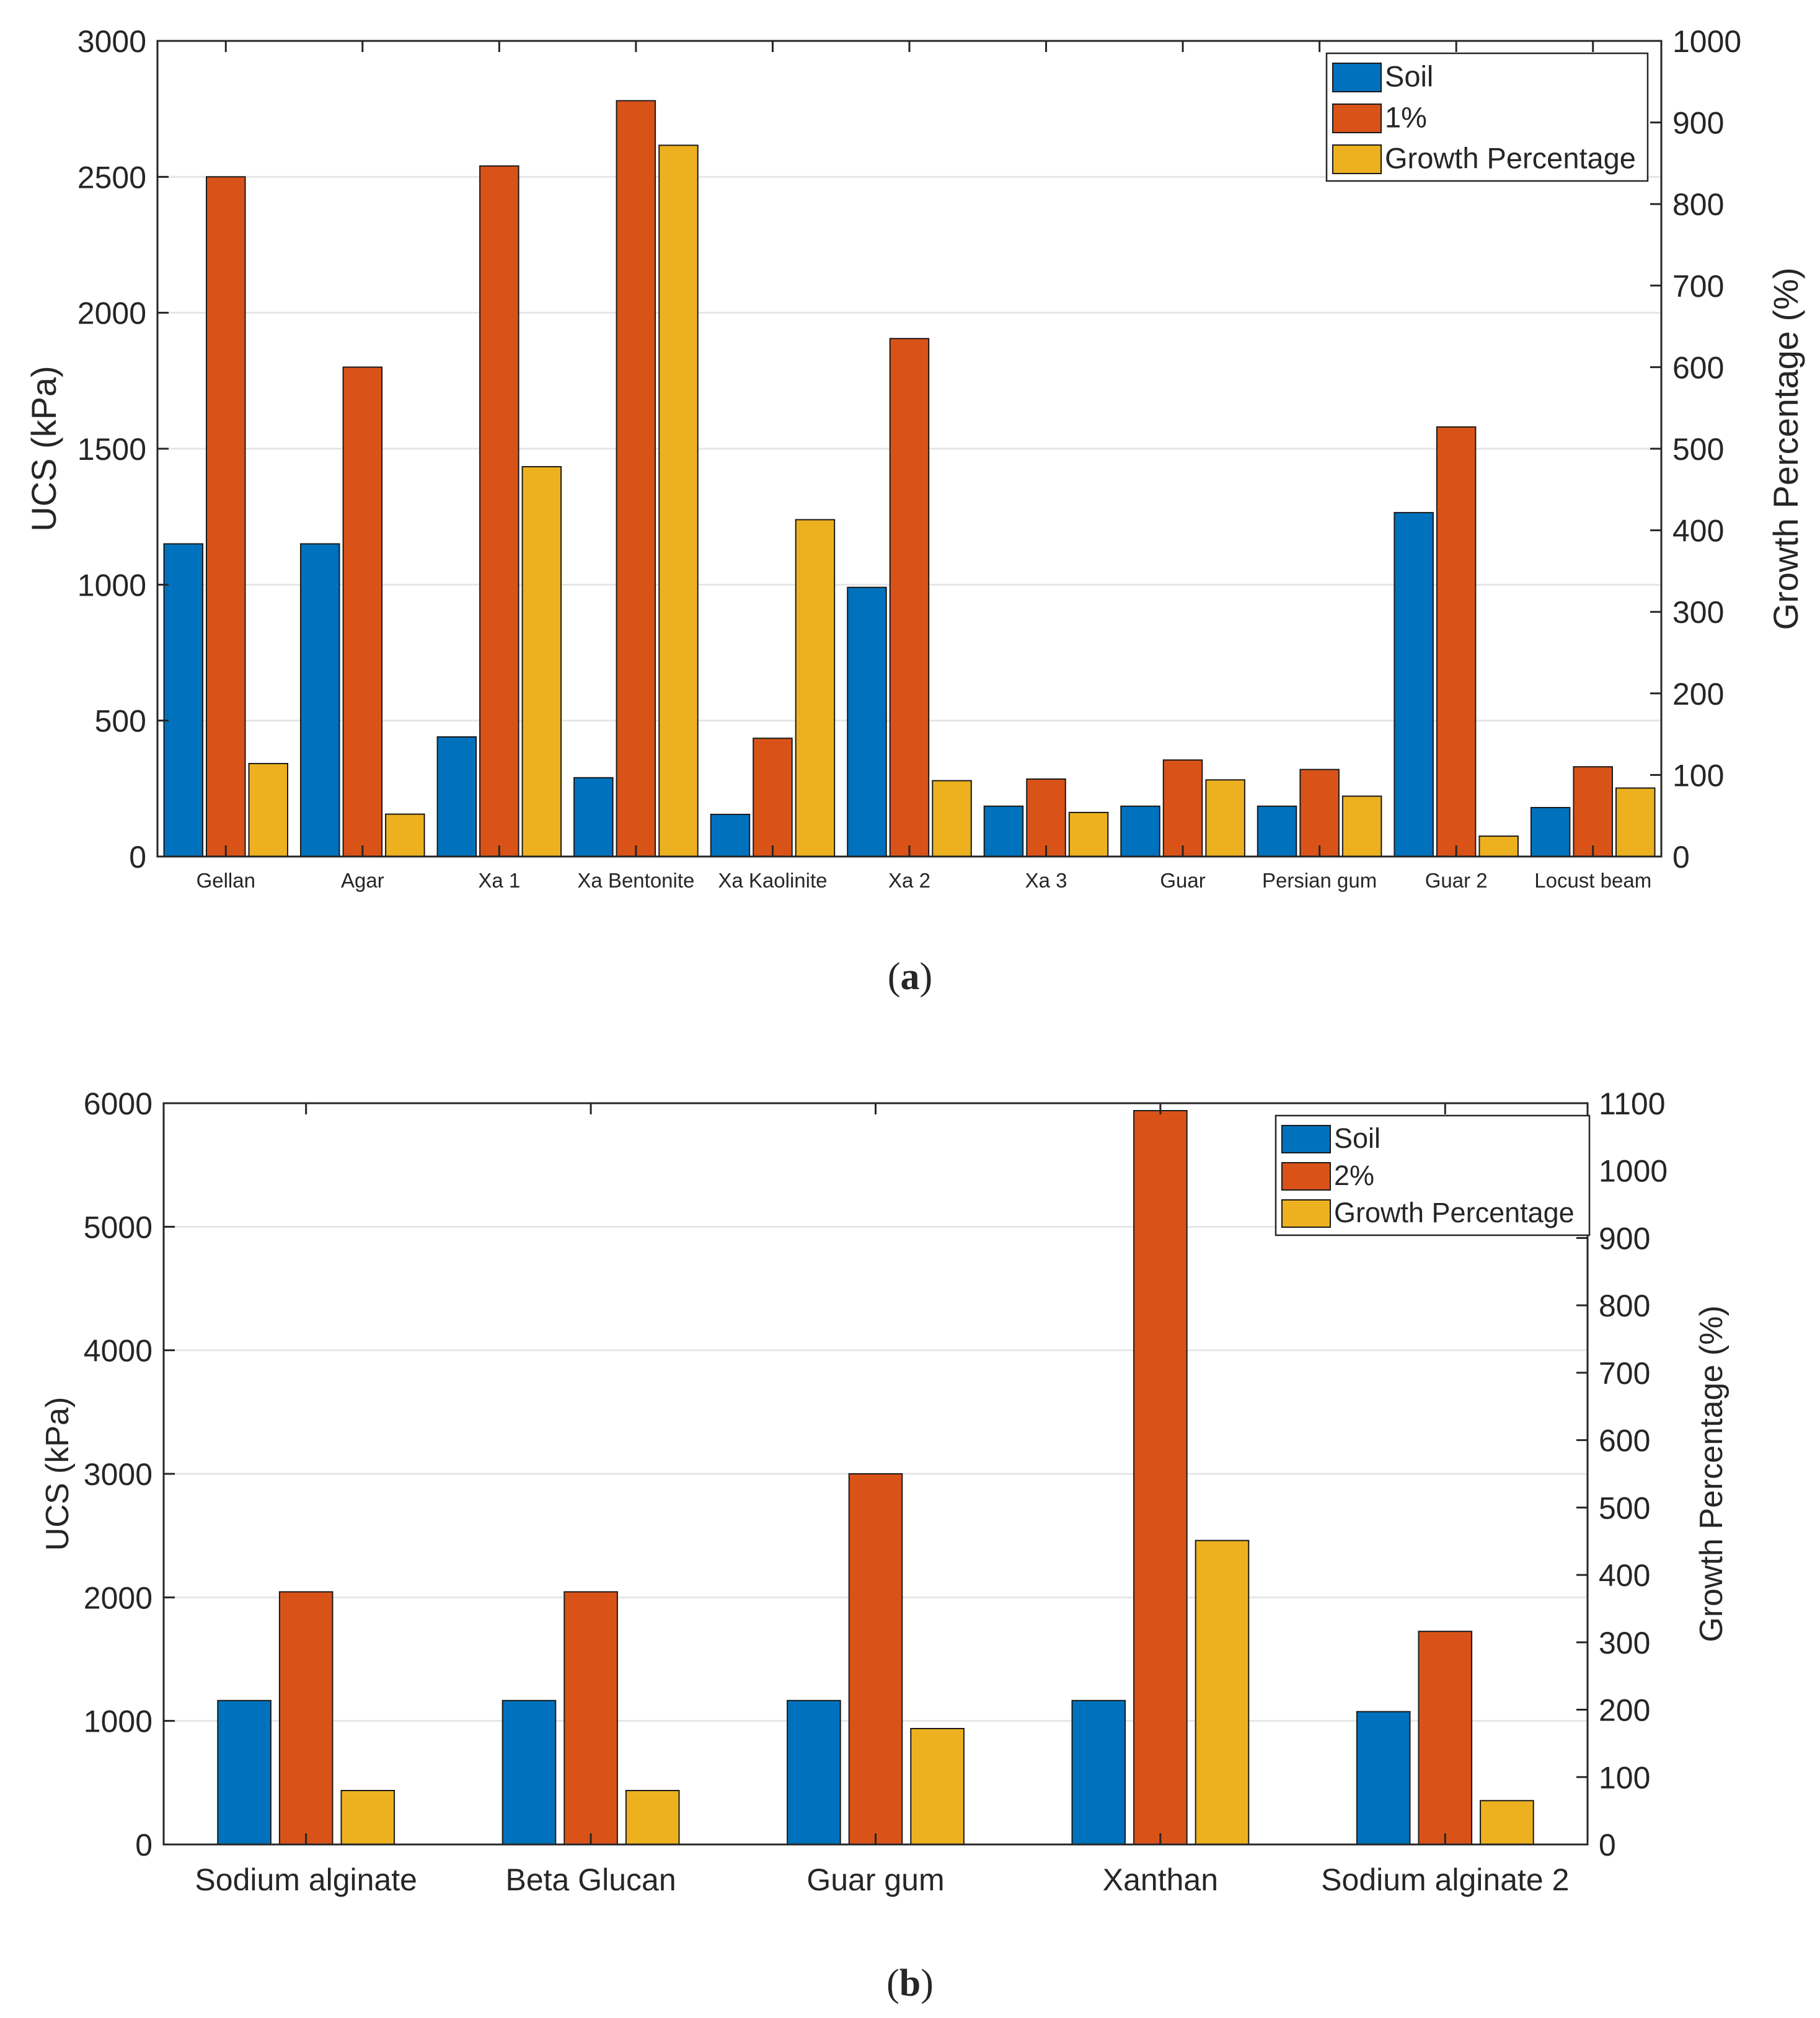 Image resolution: width=1820 pixels, height=2018 pixels. Describe the element at coordinates (1698, 775) in the screenshot. I see `y2-tick-label: 100` at that location.